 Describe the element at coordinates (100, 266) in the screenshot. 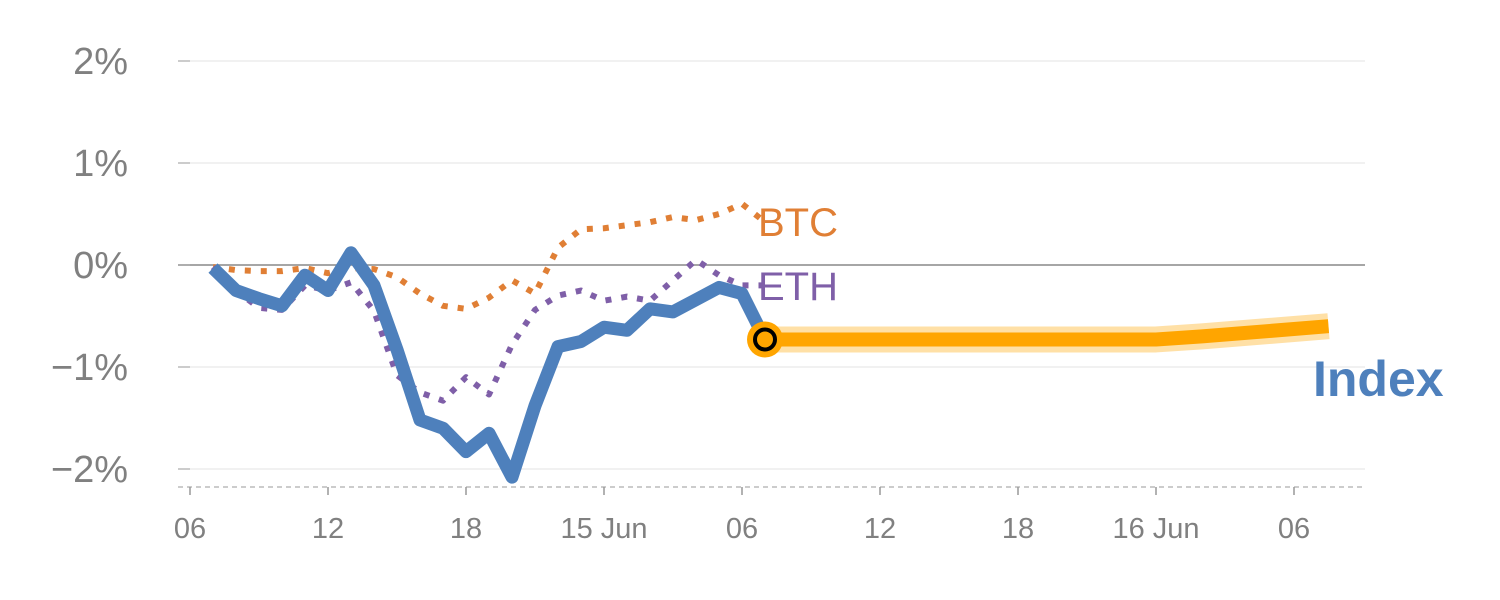

I see `y-tick-label: 0%` at that location.